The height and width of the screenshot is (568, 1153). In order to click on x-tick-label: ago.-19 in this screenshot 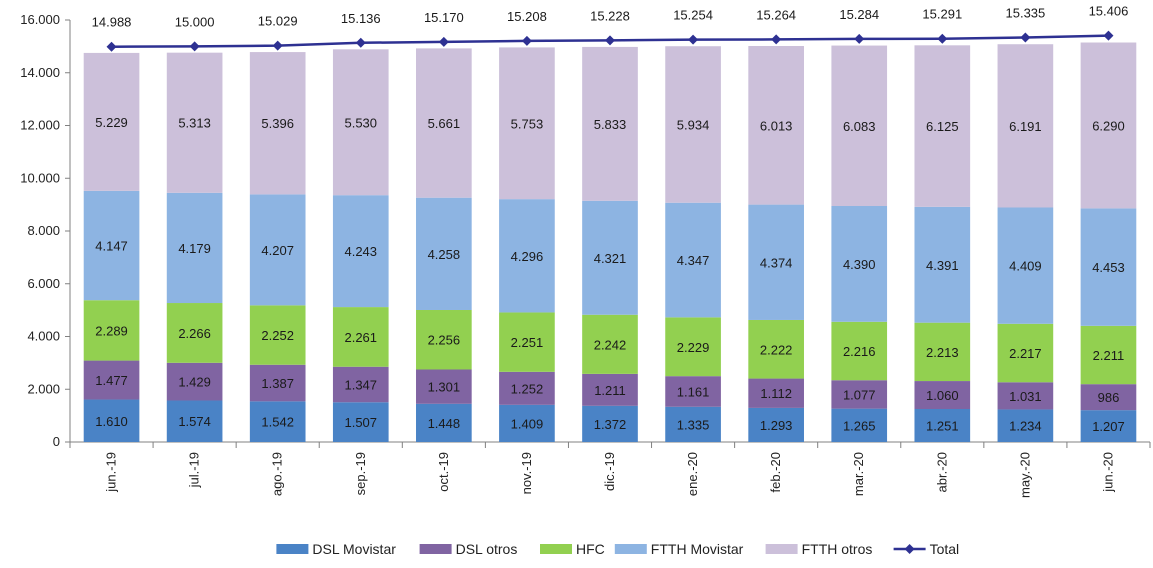, I will do `click(277, 474)`.